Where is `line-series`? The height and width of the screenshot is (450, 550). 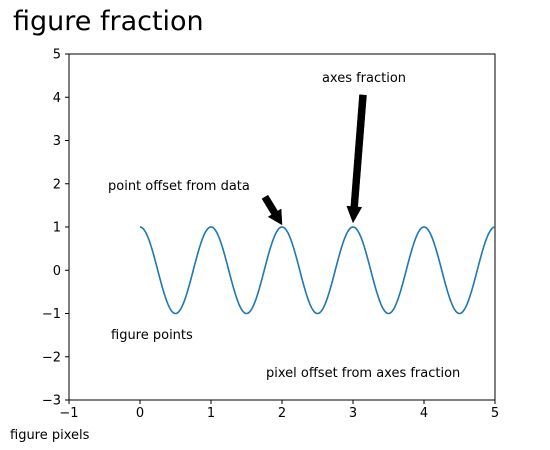
line-series is located at coordinates (317, 270).